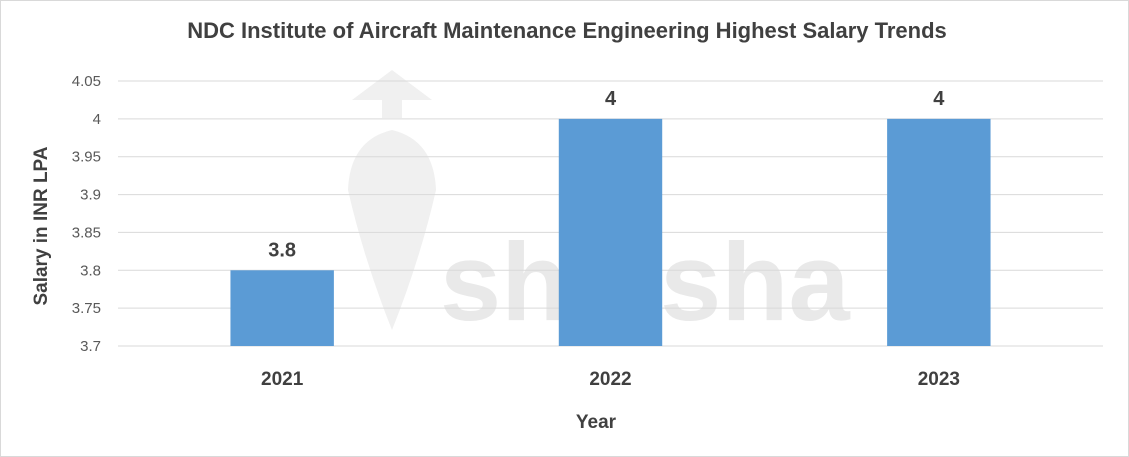  Describe the element at coordinates (282, 379) in the screenshot. I see `x-tick-2021: 2021` at that location.